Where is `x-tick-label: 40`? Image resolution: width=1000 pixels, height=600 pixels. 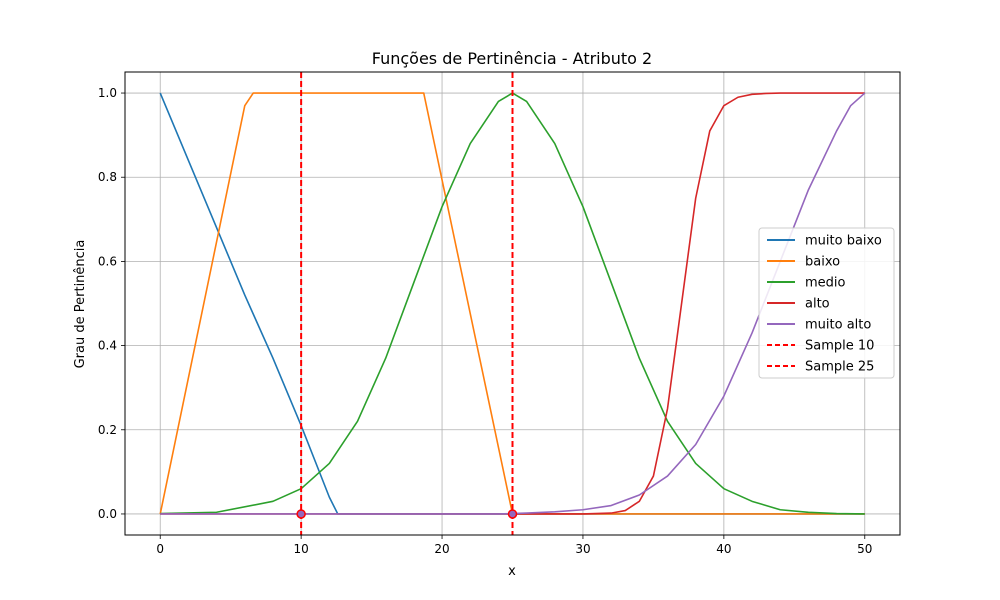
x-tick-label: 40 is located at coordinates (723, 549).